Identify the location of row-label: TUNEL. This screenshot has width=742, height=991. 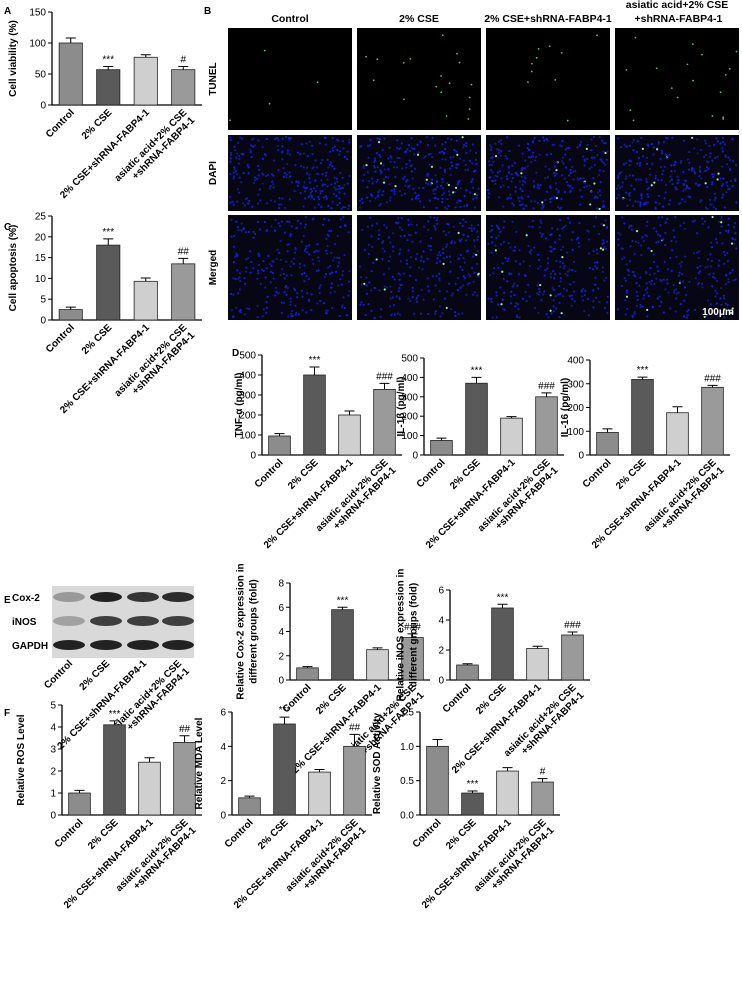
(213, 78).